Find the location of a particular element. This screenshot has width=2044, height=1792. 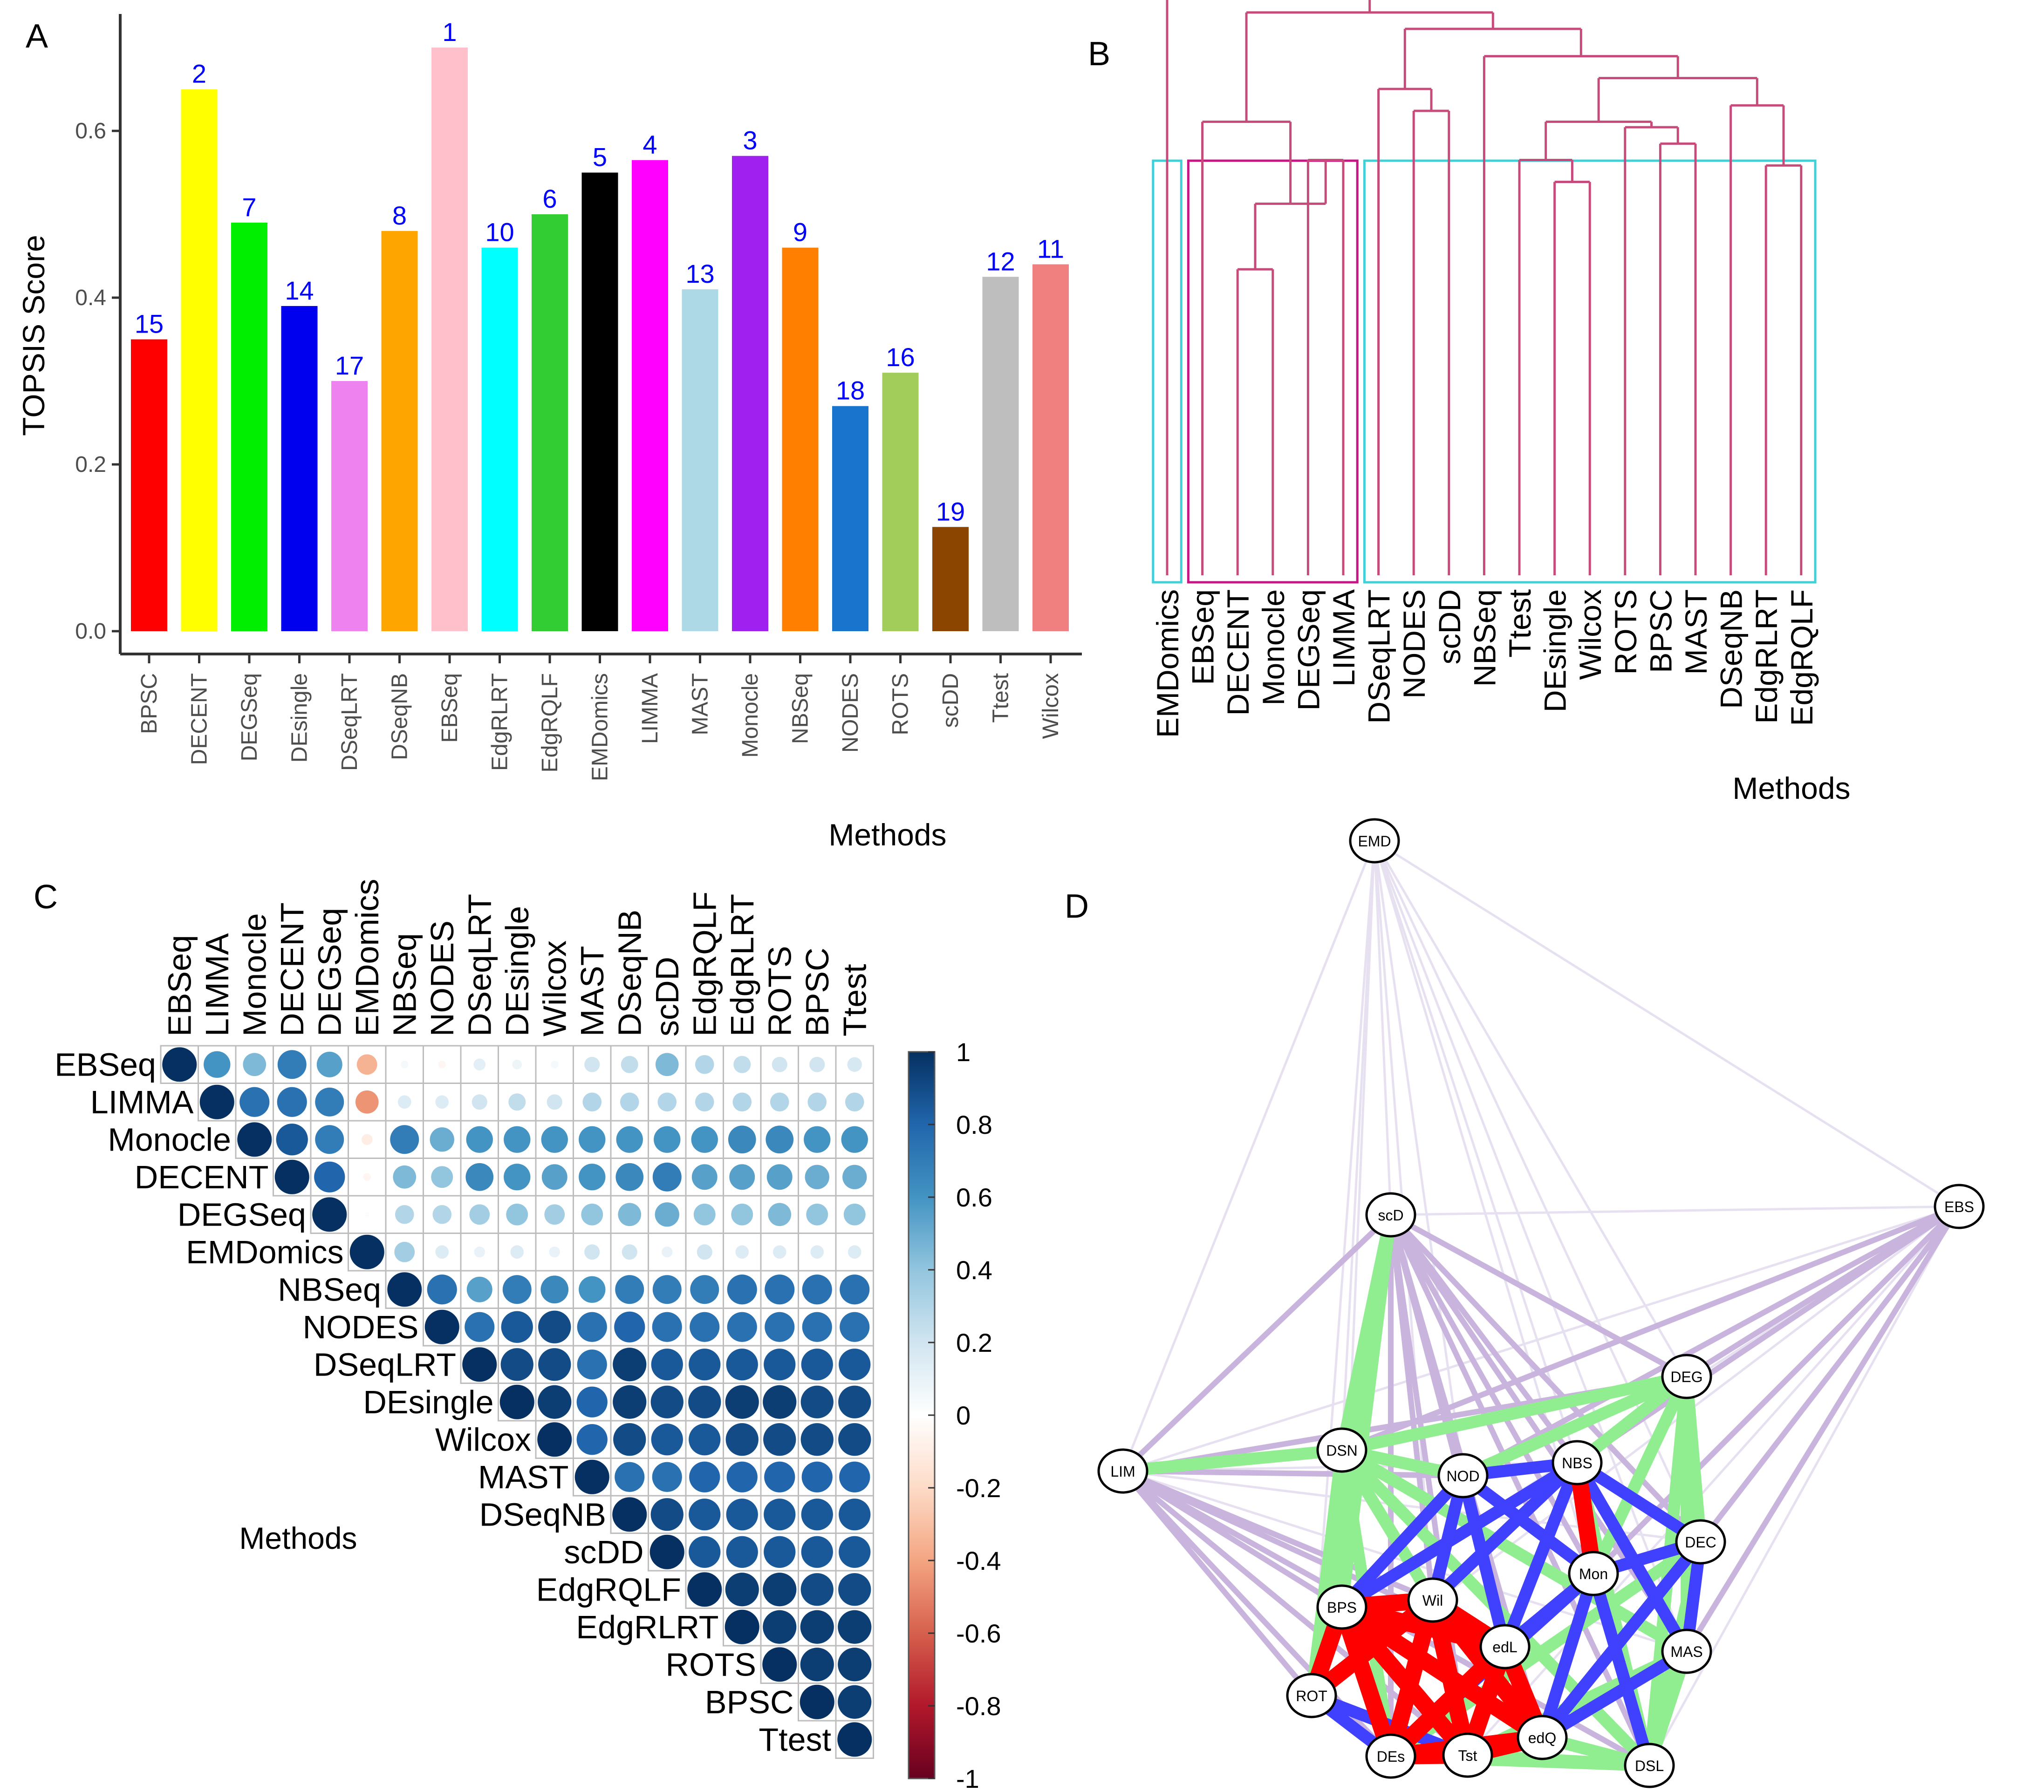

col-label-DECENT: DECENT is located at coordinates (292, 969).